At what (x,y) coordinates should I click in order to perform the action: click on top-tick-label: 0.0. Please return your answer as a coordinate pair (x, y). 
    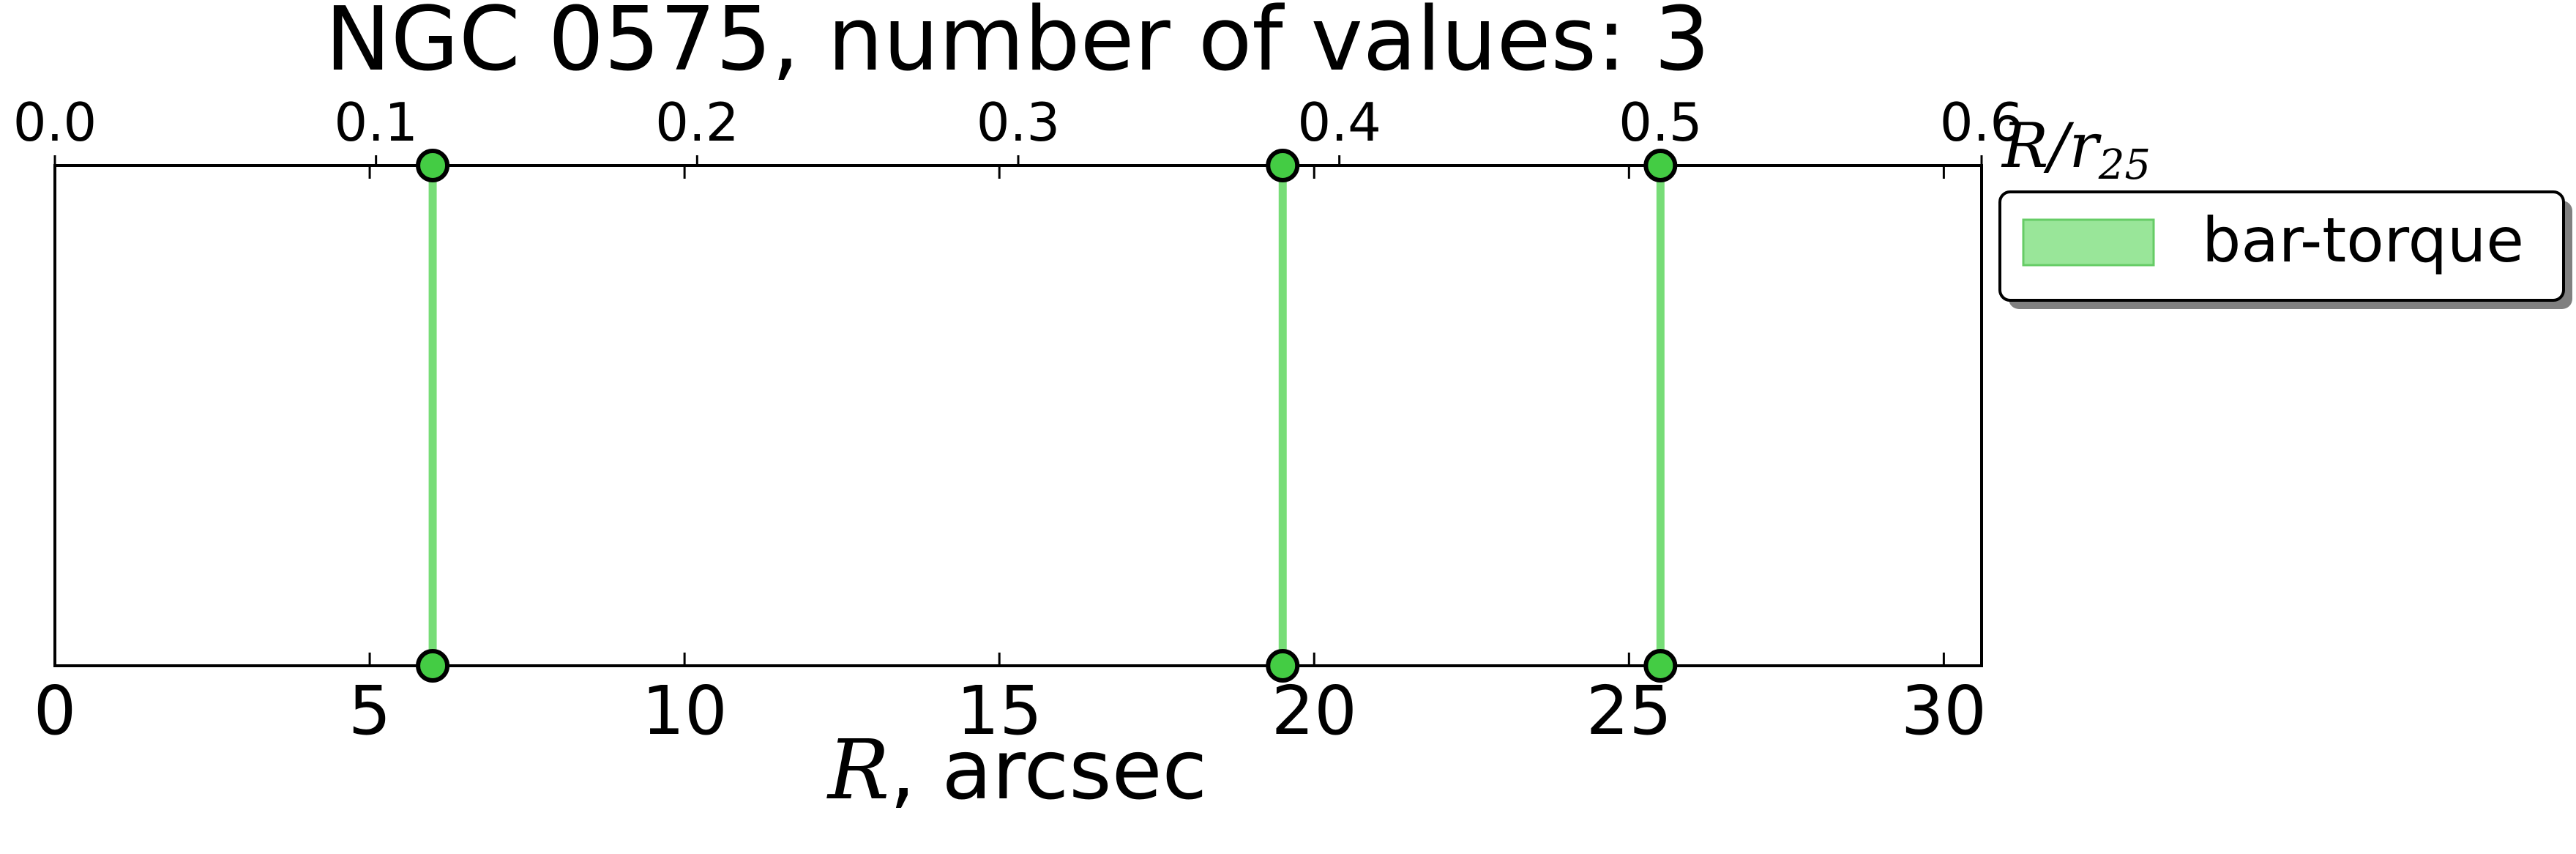
    Looking at the image, I should click on (55, 122).